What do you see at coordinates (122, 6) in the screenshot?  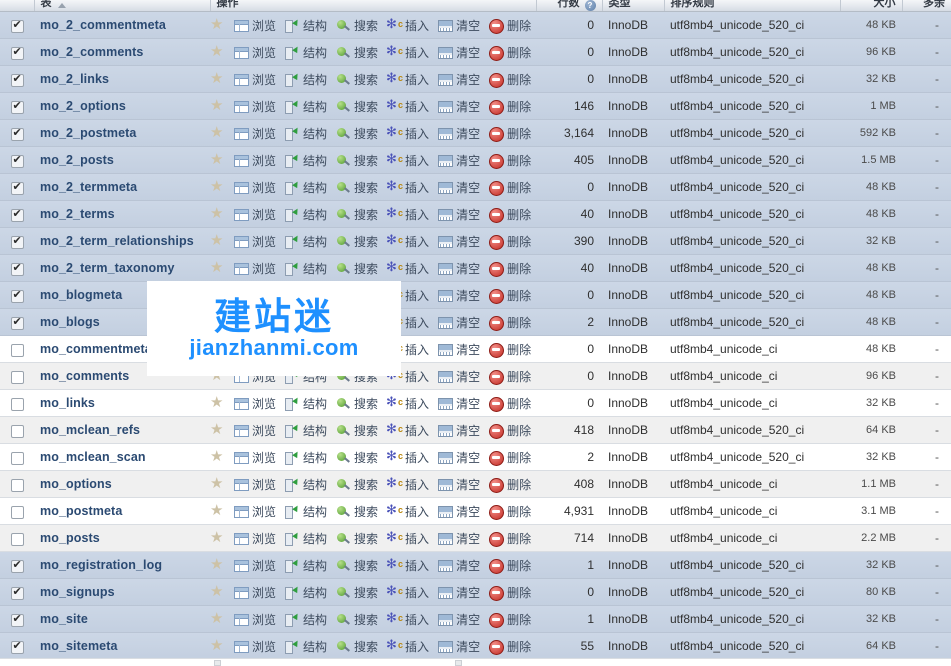 I see `header-table-name: 表` at bounding box center [122, 6].